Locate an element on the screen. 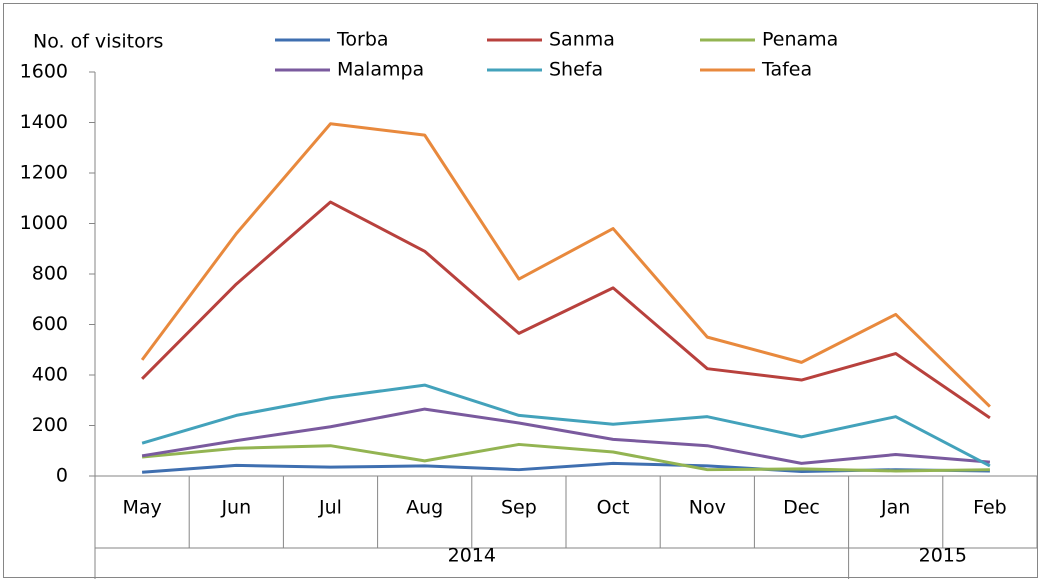 The width and height of the screenshot is (1042, 583). legend-label: Malampa is located at coordinates (380, 70).